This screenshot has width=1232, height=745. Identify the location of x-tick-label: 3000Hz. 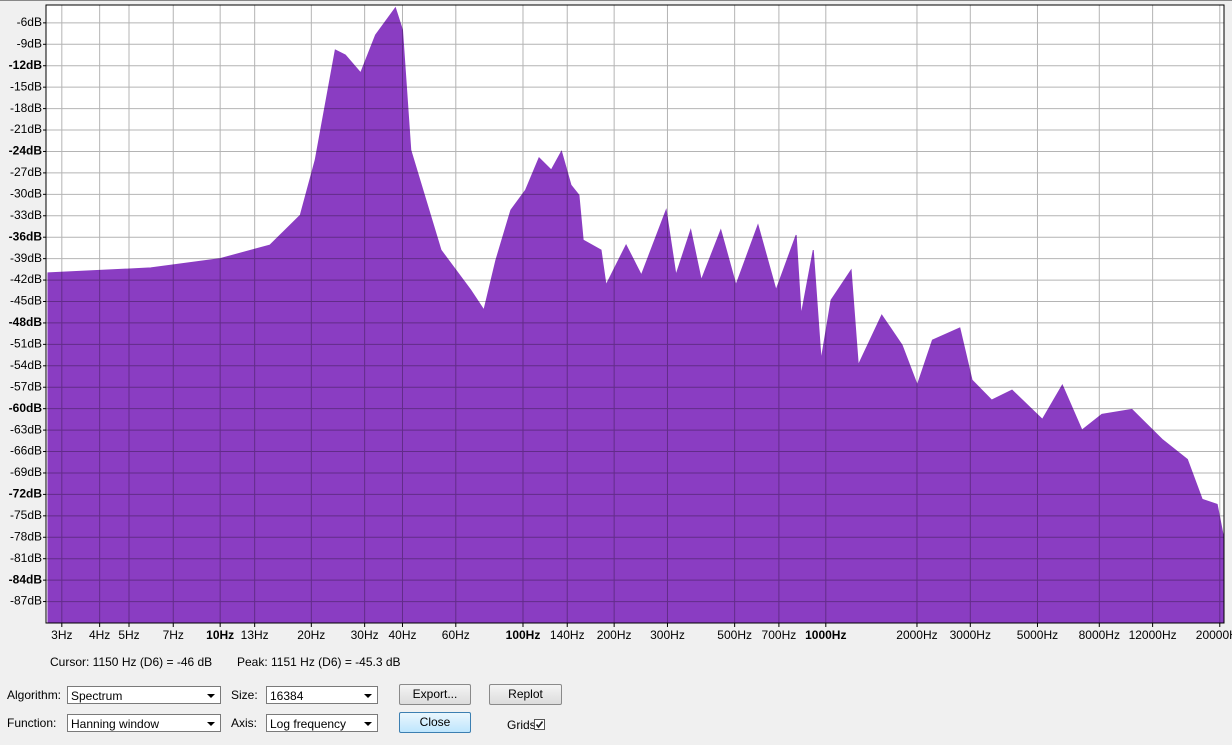
(970, 635).